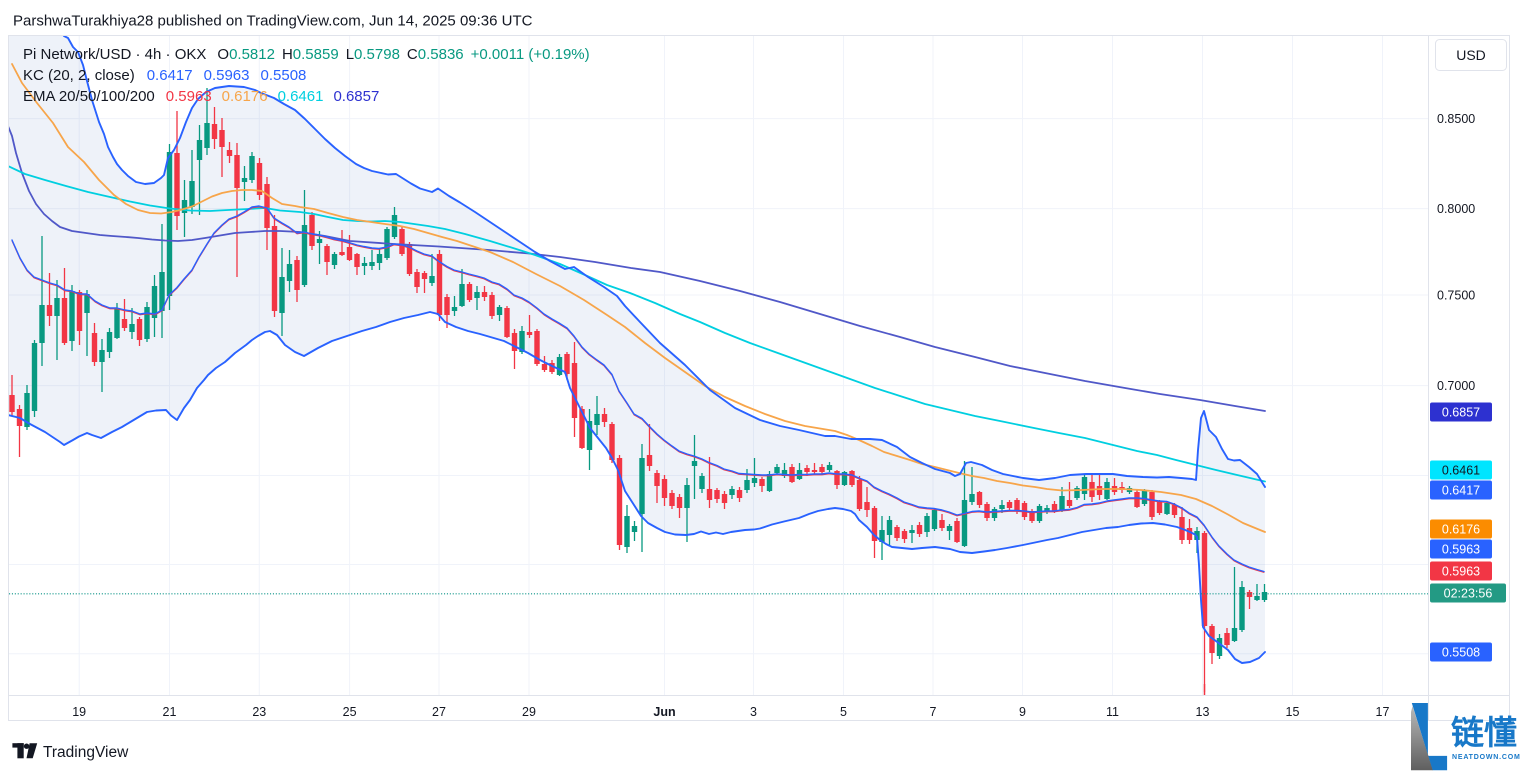 This screenshot has height=772, width=1524. What do you see at coordinates (259, 712) in the screenshot?
I see `svg-text: 23` at bounding box center [259, 712].